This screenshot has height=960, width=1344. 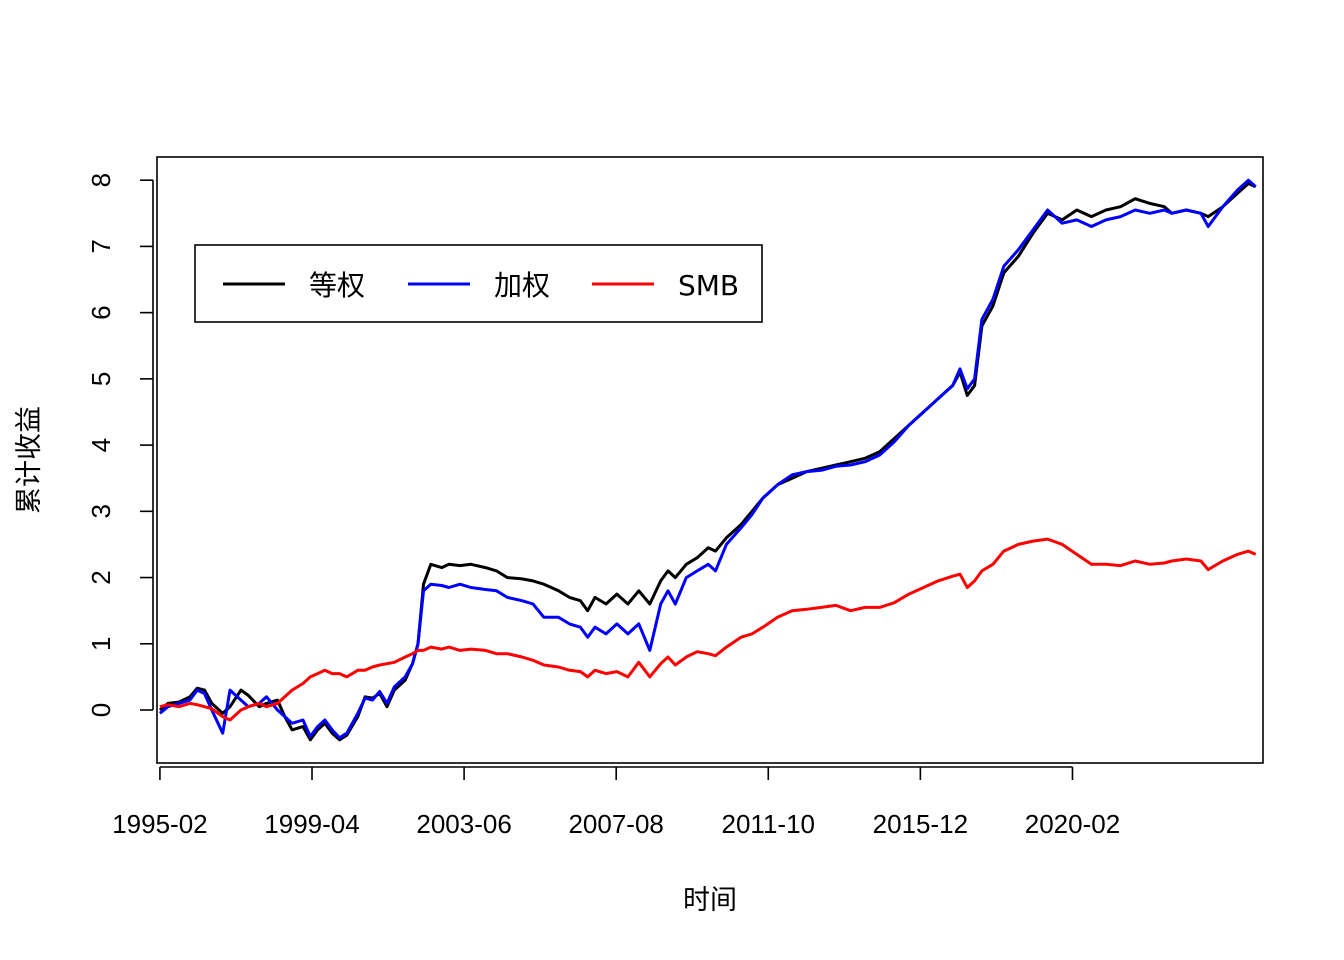 I want to click on x-tick-label-6: 2020-02, so click(x=1072, y=824).